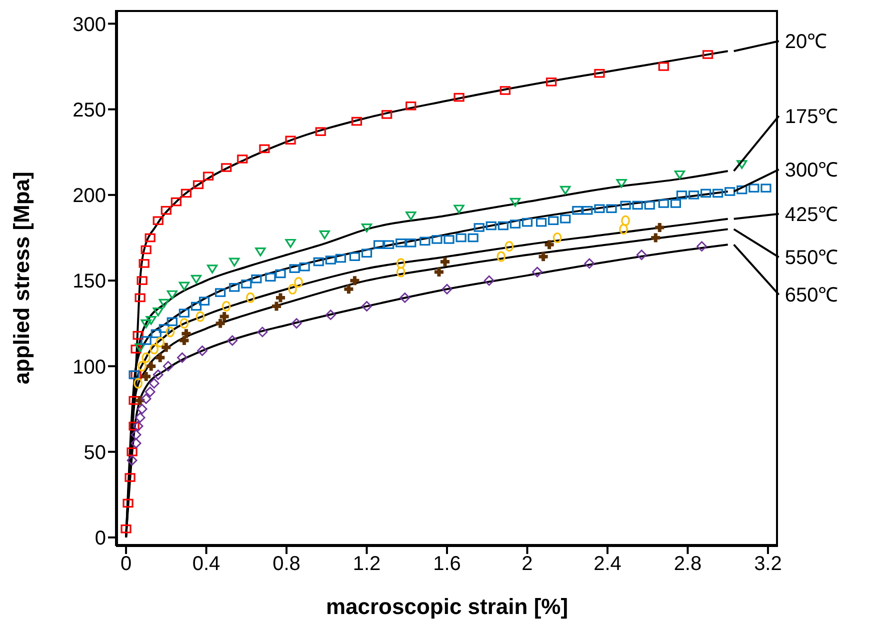 The width and height of the screenshot is (878, 635). What do you see at coordinates (447, 564) in the screenshot?
I see `x-tick-label: 1.6` at bounding box center [447, 564].